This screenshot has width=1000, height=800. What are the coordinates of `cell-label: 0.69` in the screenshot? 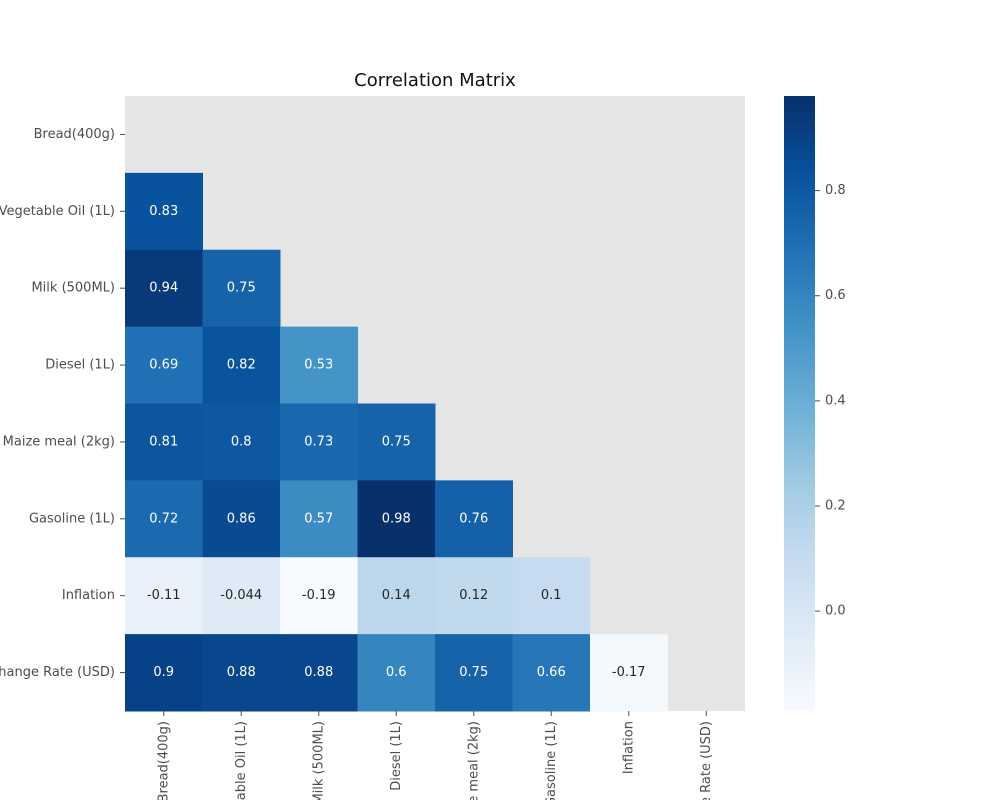 It's located at (163, 365).